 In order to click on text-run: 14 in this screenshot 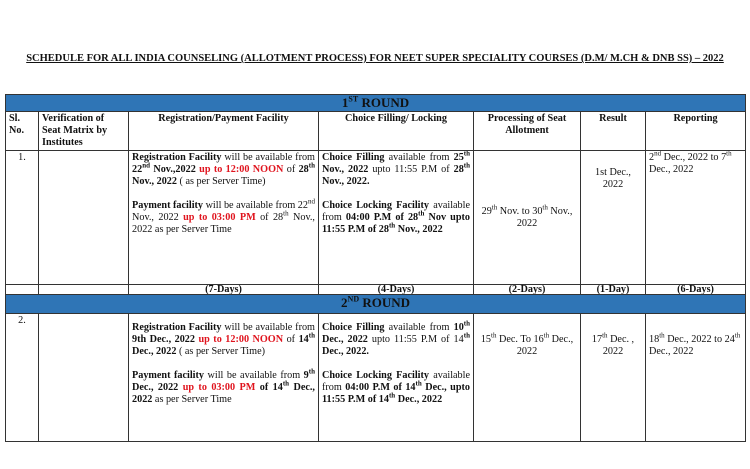, I will do `click(303, 339)`.